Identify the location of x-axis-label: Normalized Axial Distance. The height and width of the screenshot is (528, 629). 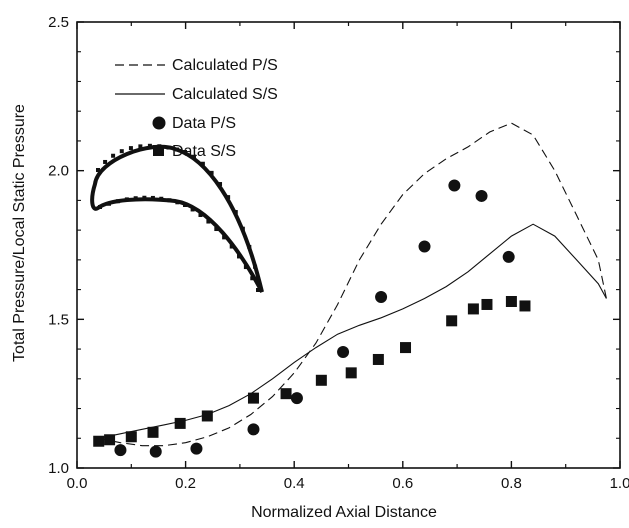
(344, 512).